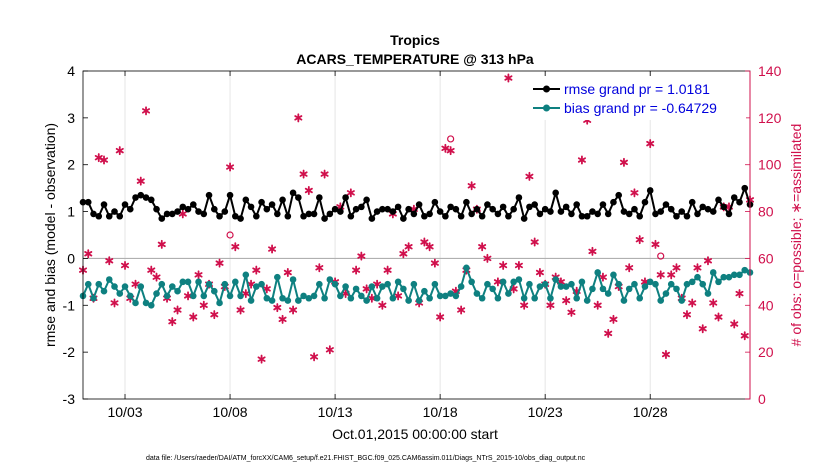 The height and width of the screenshot is (475, 830). I want to click on x-tick-label: 10/18, so click(440, 412).